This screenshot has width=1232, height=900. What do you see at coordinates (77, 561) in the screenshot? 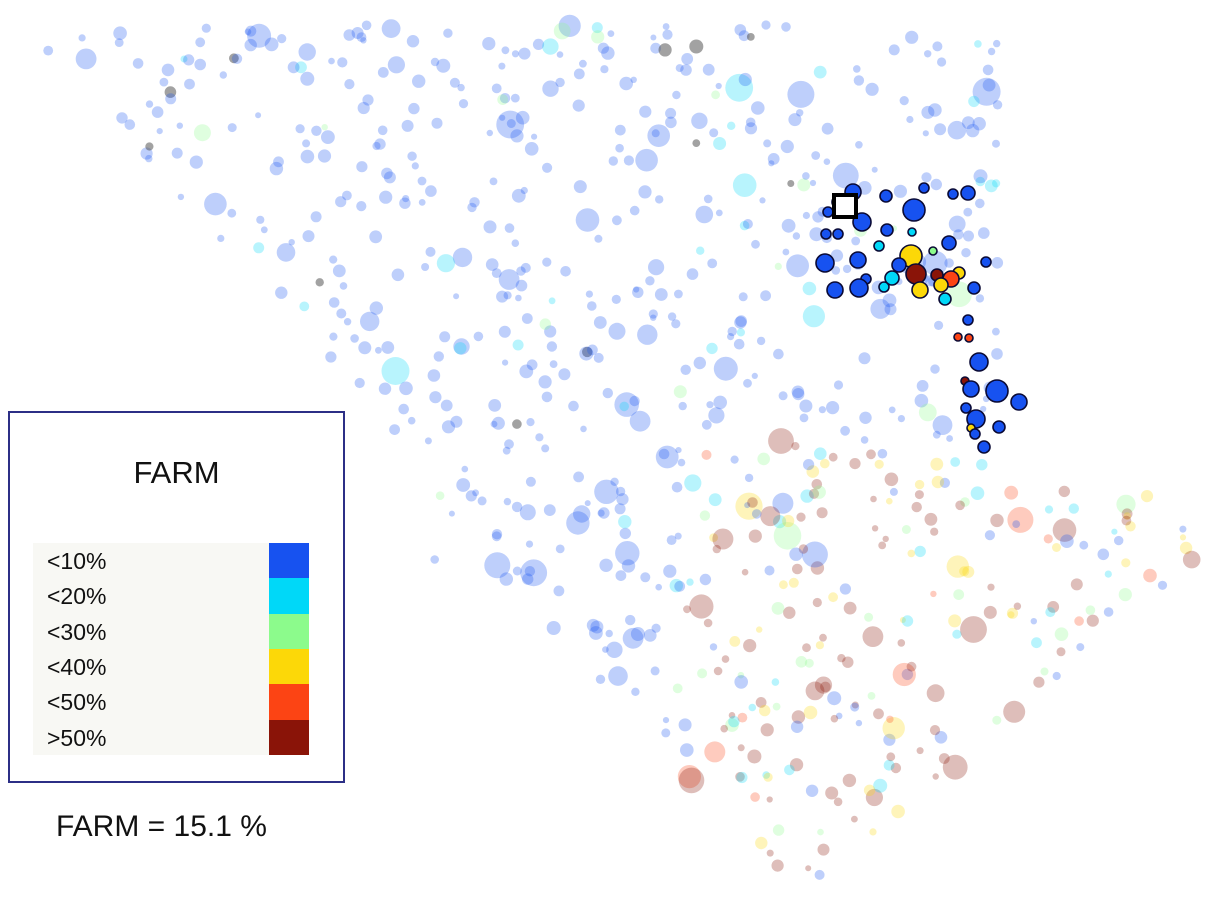
I see `legend-label: <10%` at bounding box center [77, 561].